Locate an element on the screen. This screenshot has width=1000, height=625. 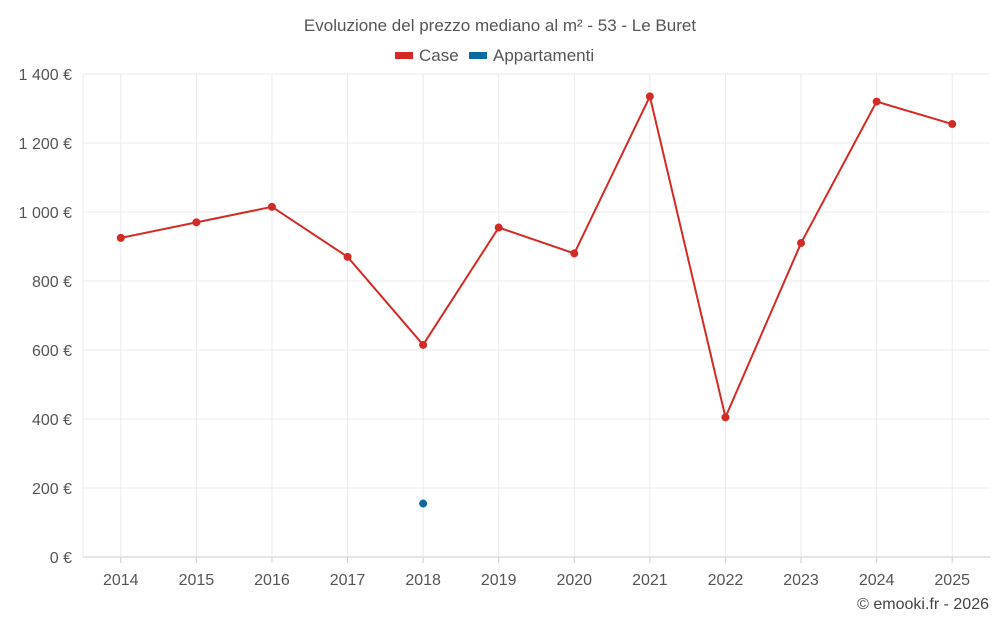
credit: © emooki.fr - 2026 is located at coordinates (923, 604).